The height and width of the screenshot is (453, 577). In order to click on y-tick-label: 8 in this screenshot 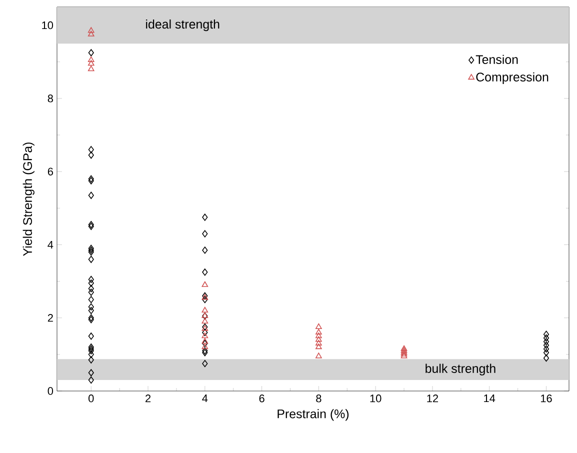, I will do `click(50, 98)`.